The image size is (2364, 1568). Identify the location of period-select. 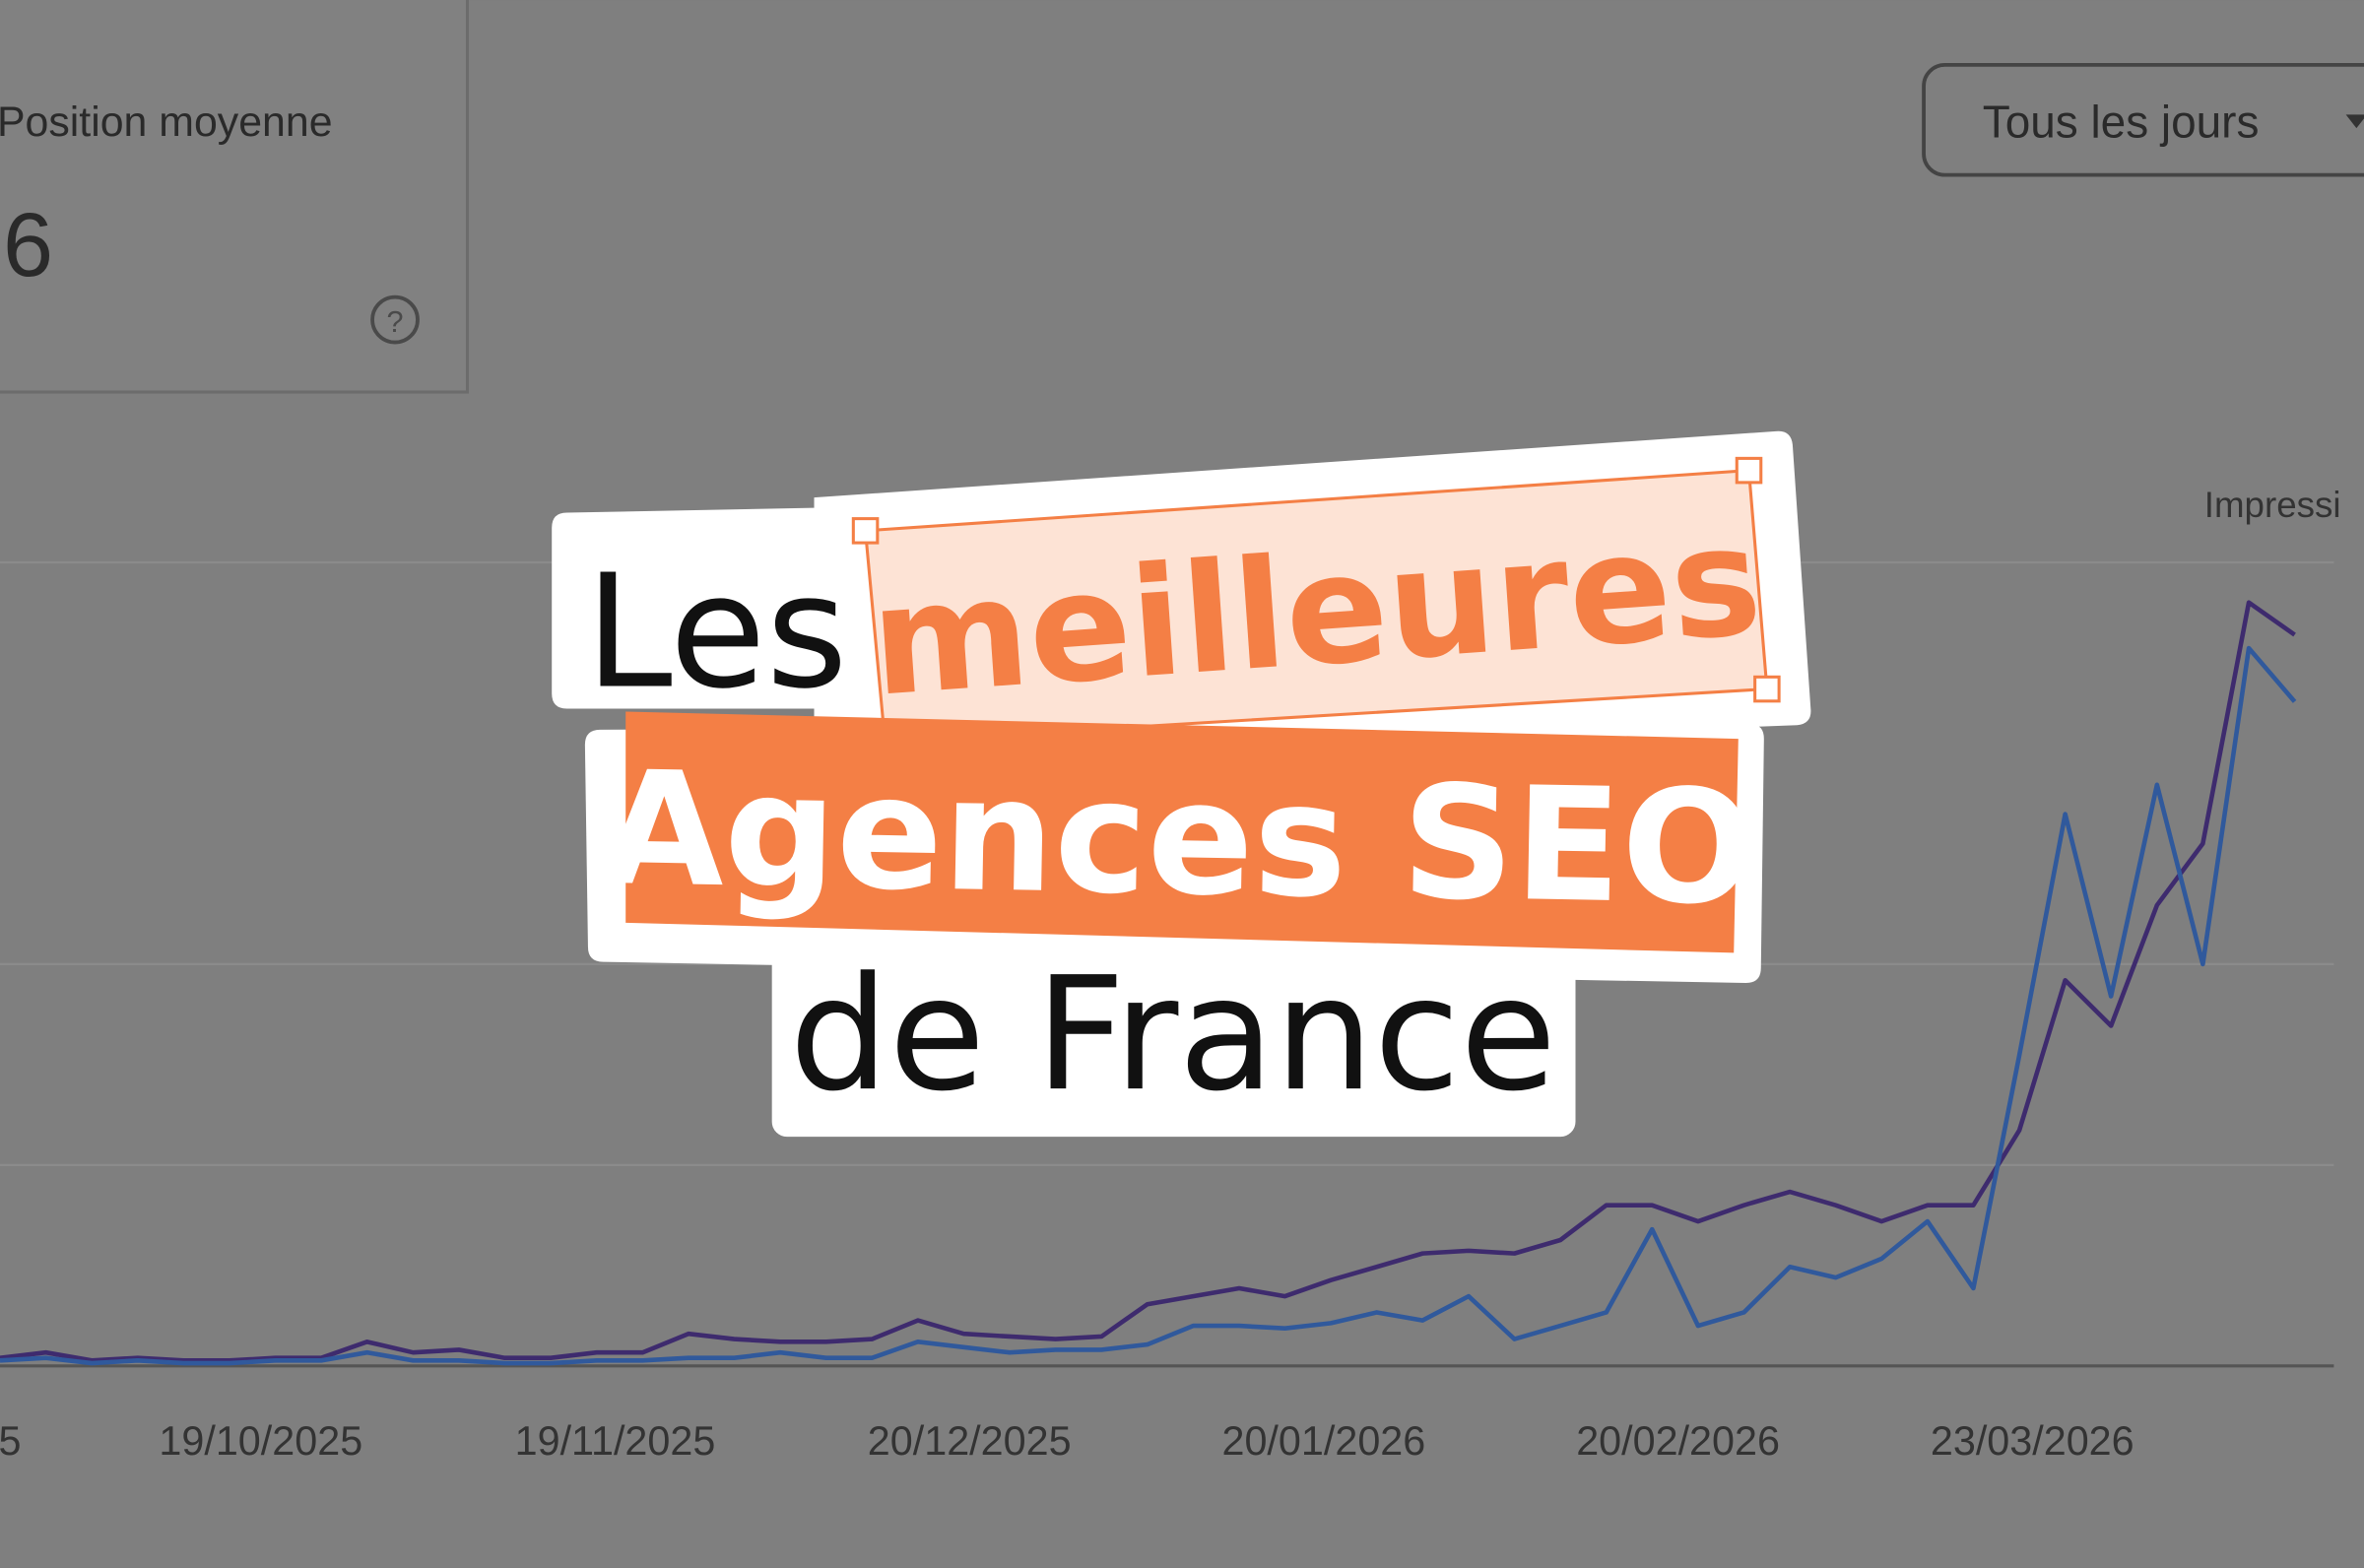
(2143, 120).